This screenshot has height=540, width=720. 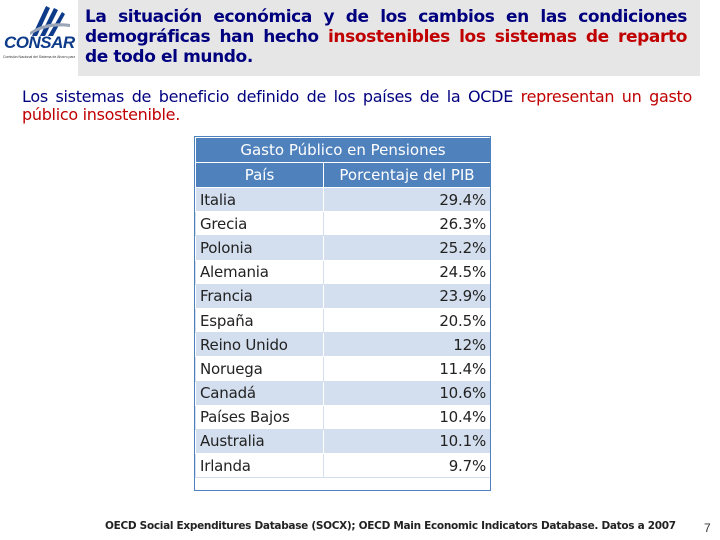 I want to click on table-row: Países Bajos 10.4%, so click(x=343, y=417).